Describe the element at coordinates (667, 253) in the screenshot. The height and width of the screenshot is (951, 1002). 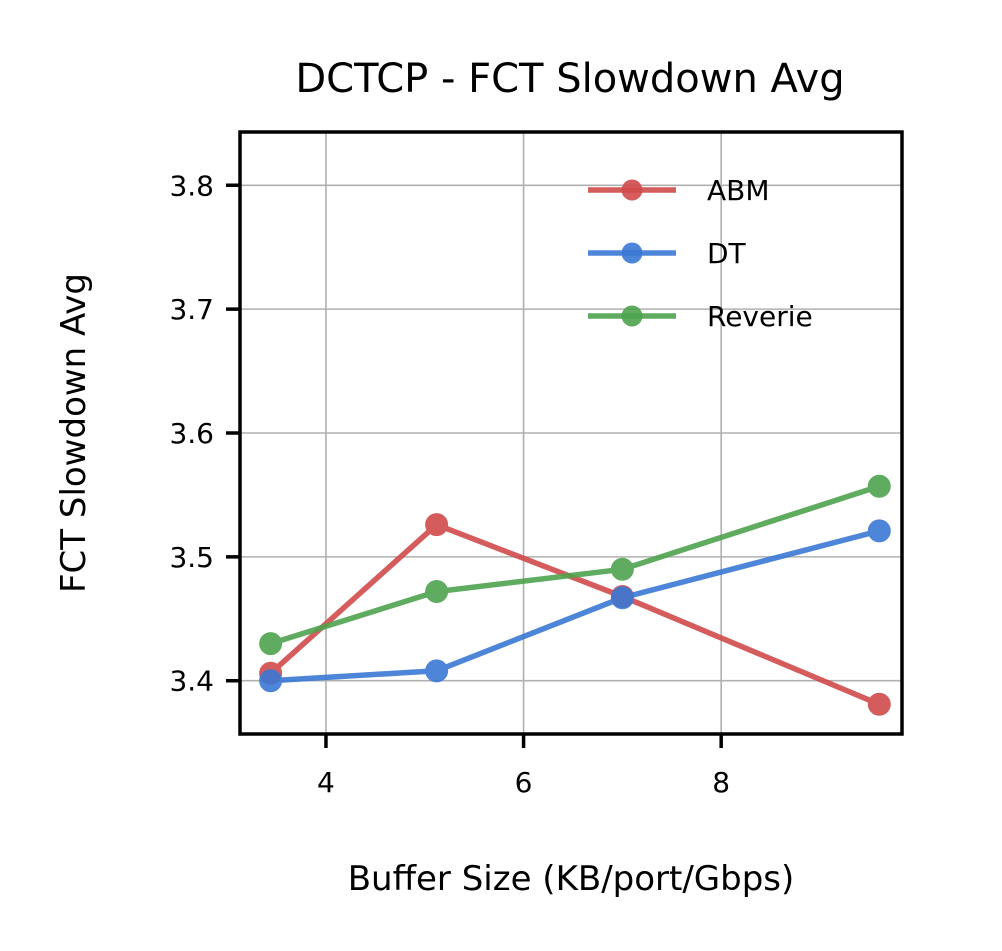
I see `legend-entry-dt: DT` at that location.